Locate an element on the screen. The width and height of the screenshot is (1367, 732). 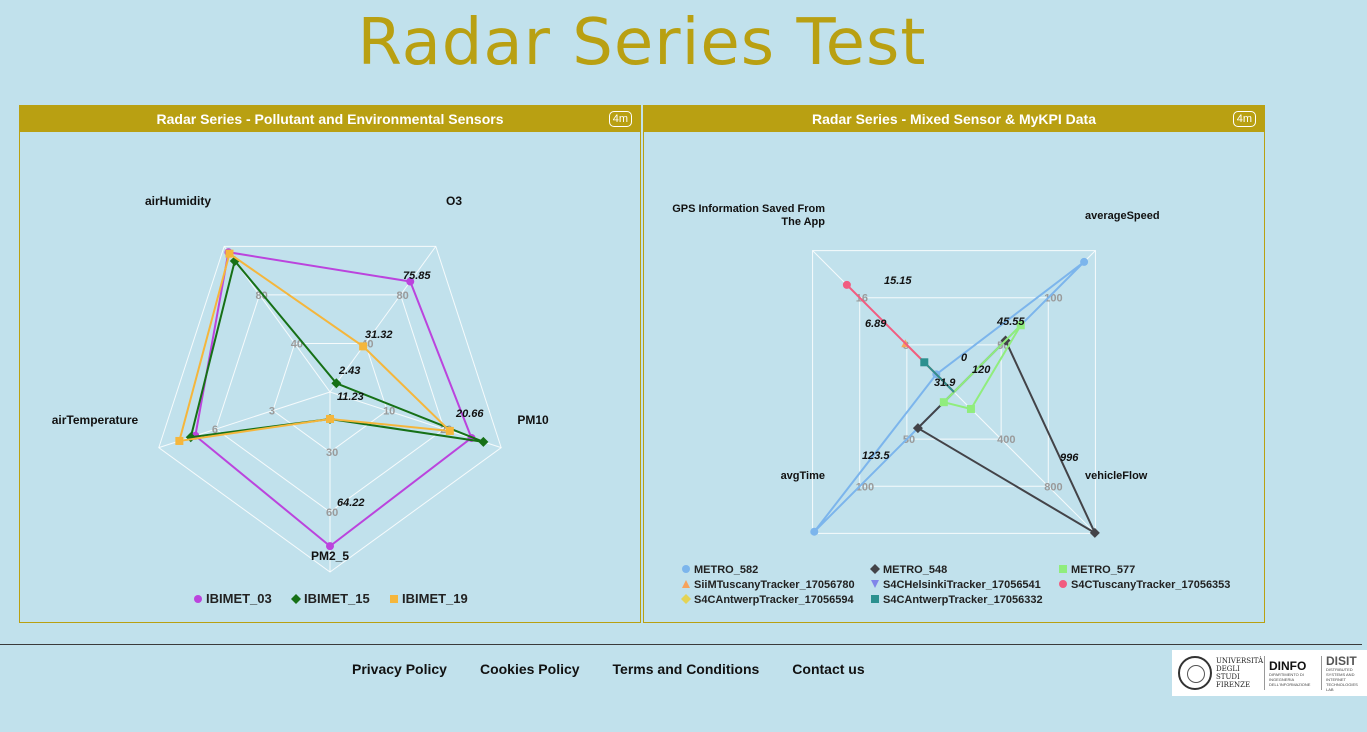
widget-title: Radar Series - Mixed Sensor & MyKPI Data is located at coordinates (954, 119).